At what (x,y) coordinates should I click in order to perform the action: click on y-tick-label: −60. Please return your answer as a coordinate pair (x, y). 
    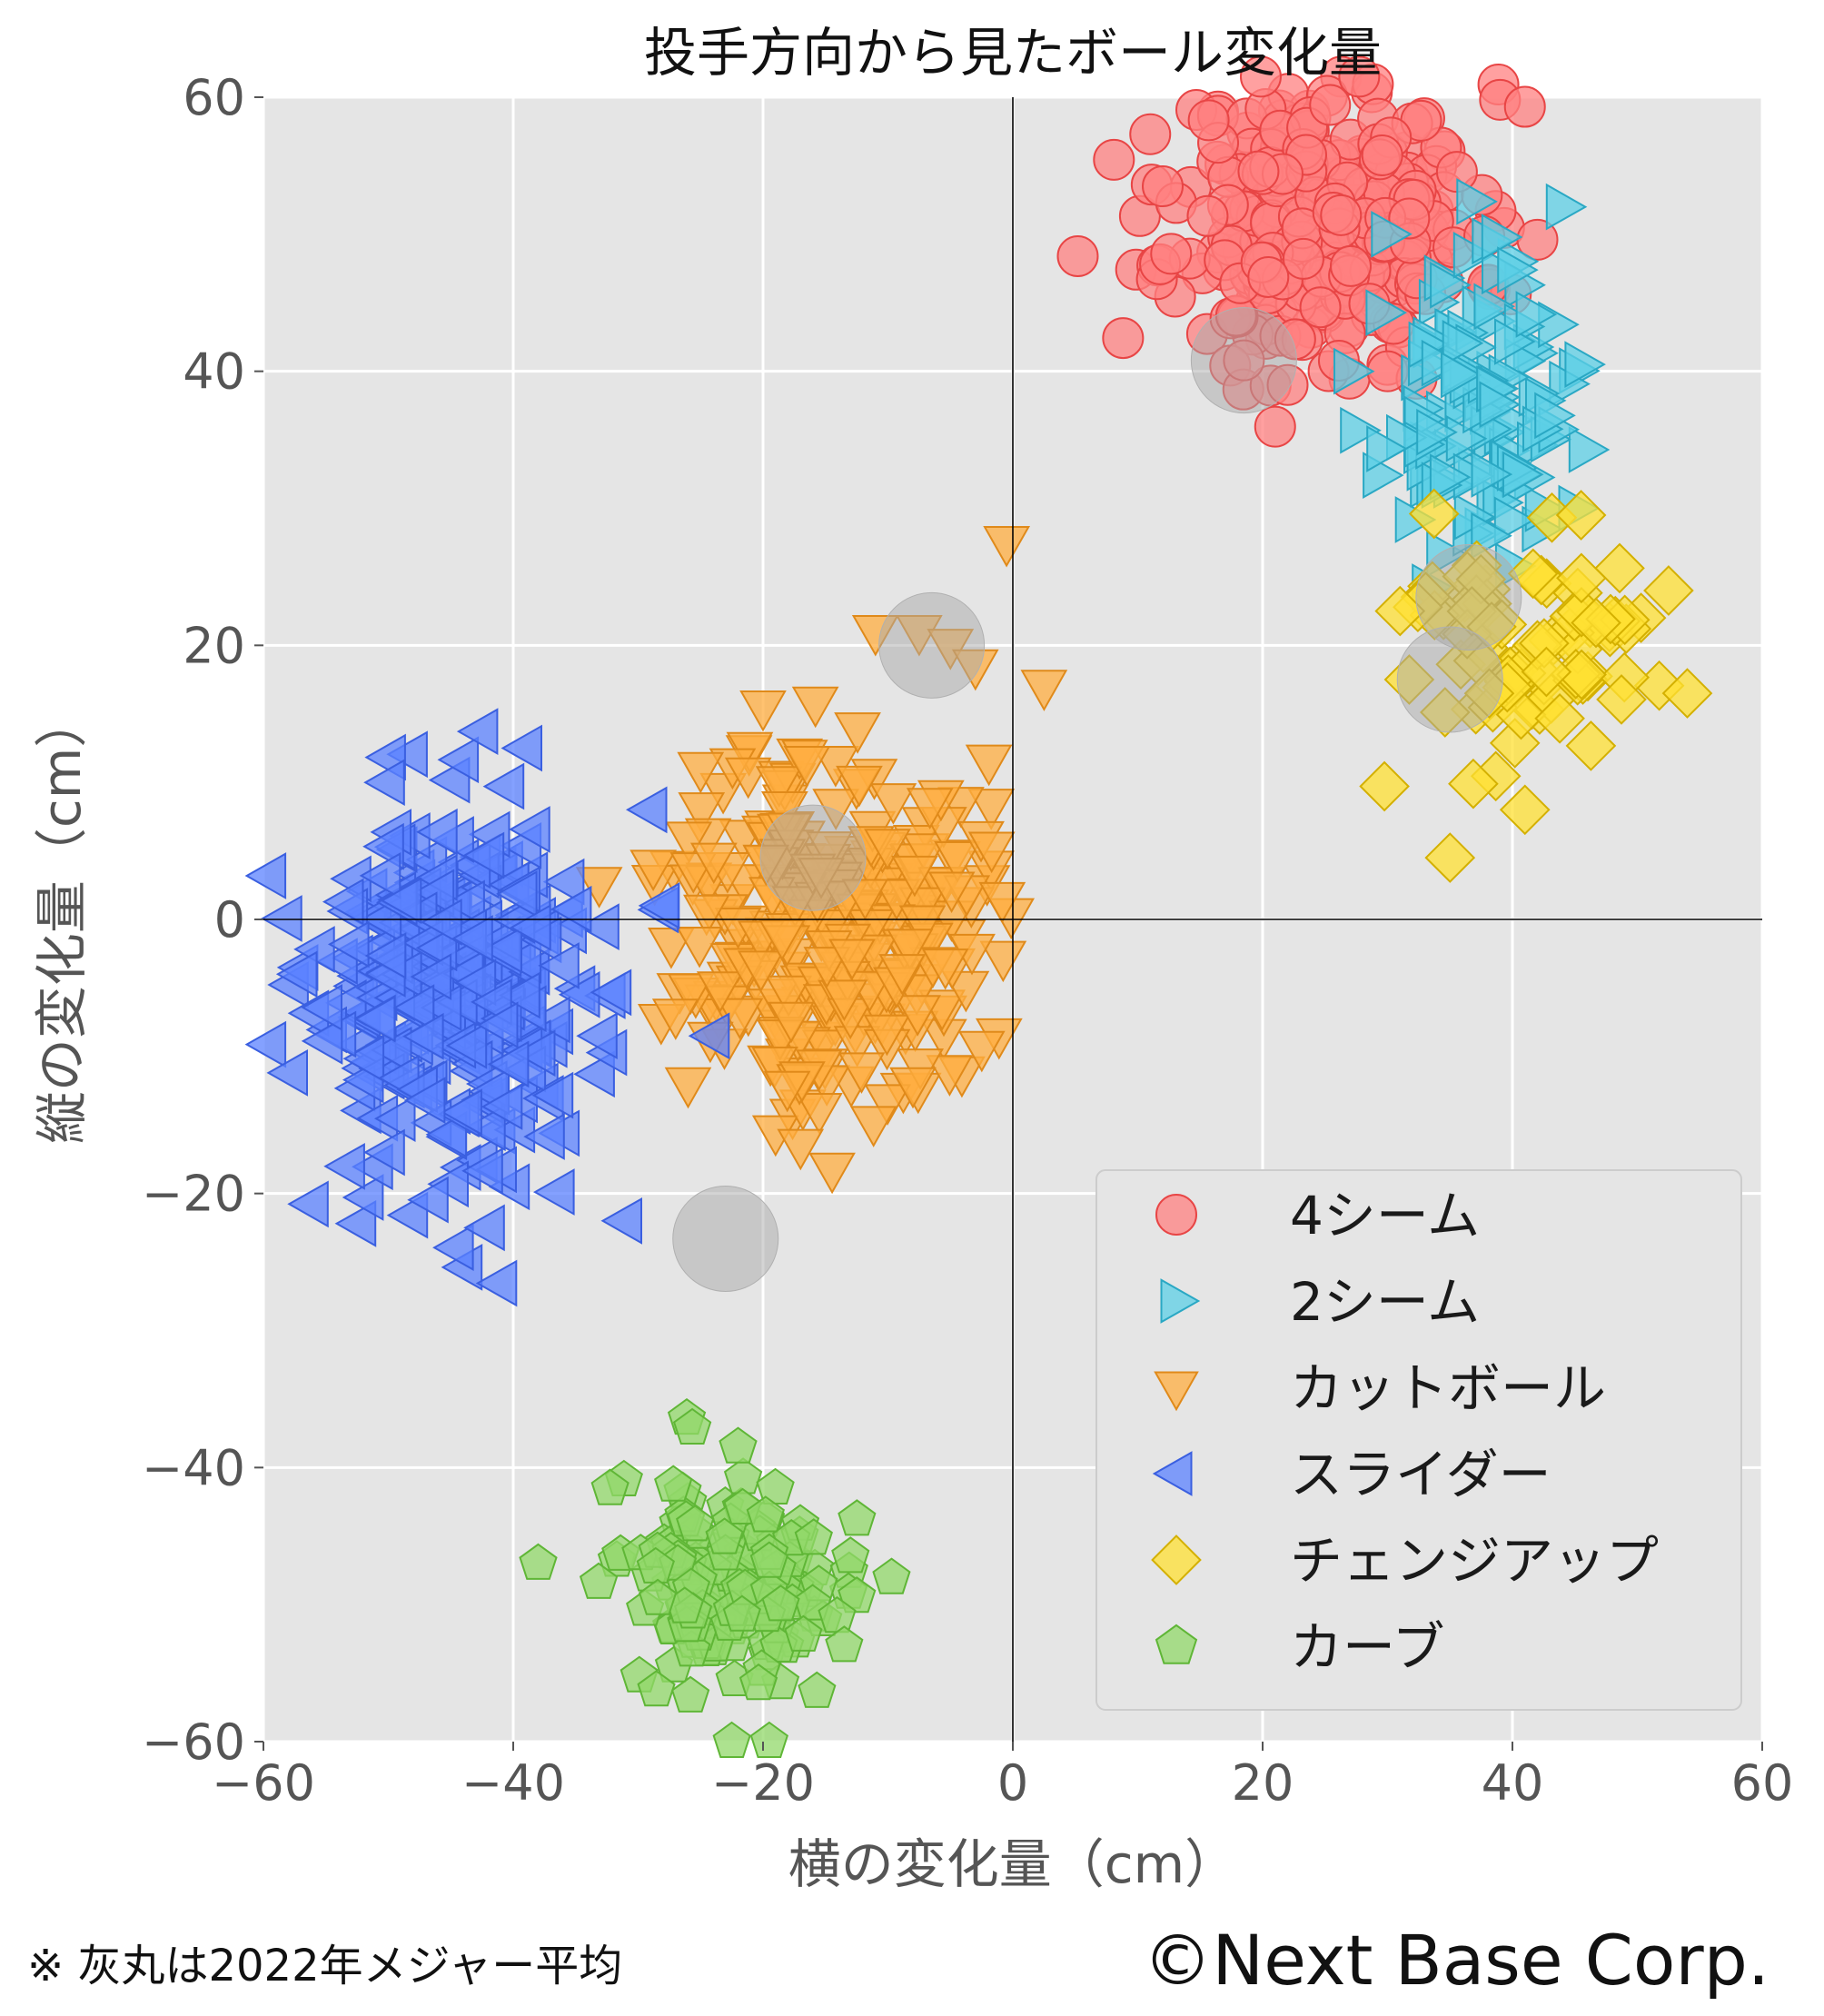
    Looking at the image, I should click on (193, 1742).